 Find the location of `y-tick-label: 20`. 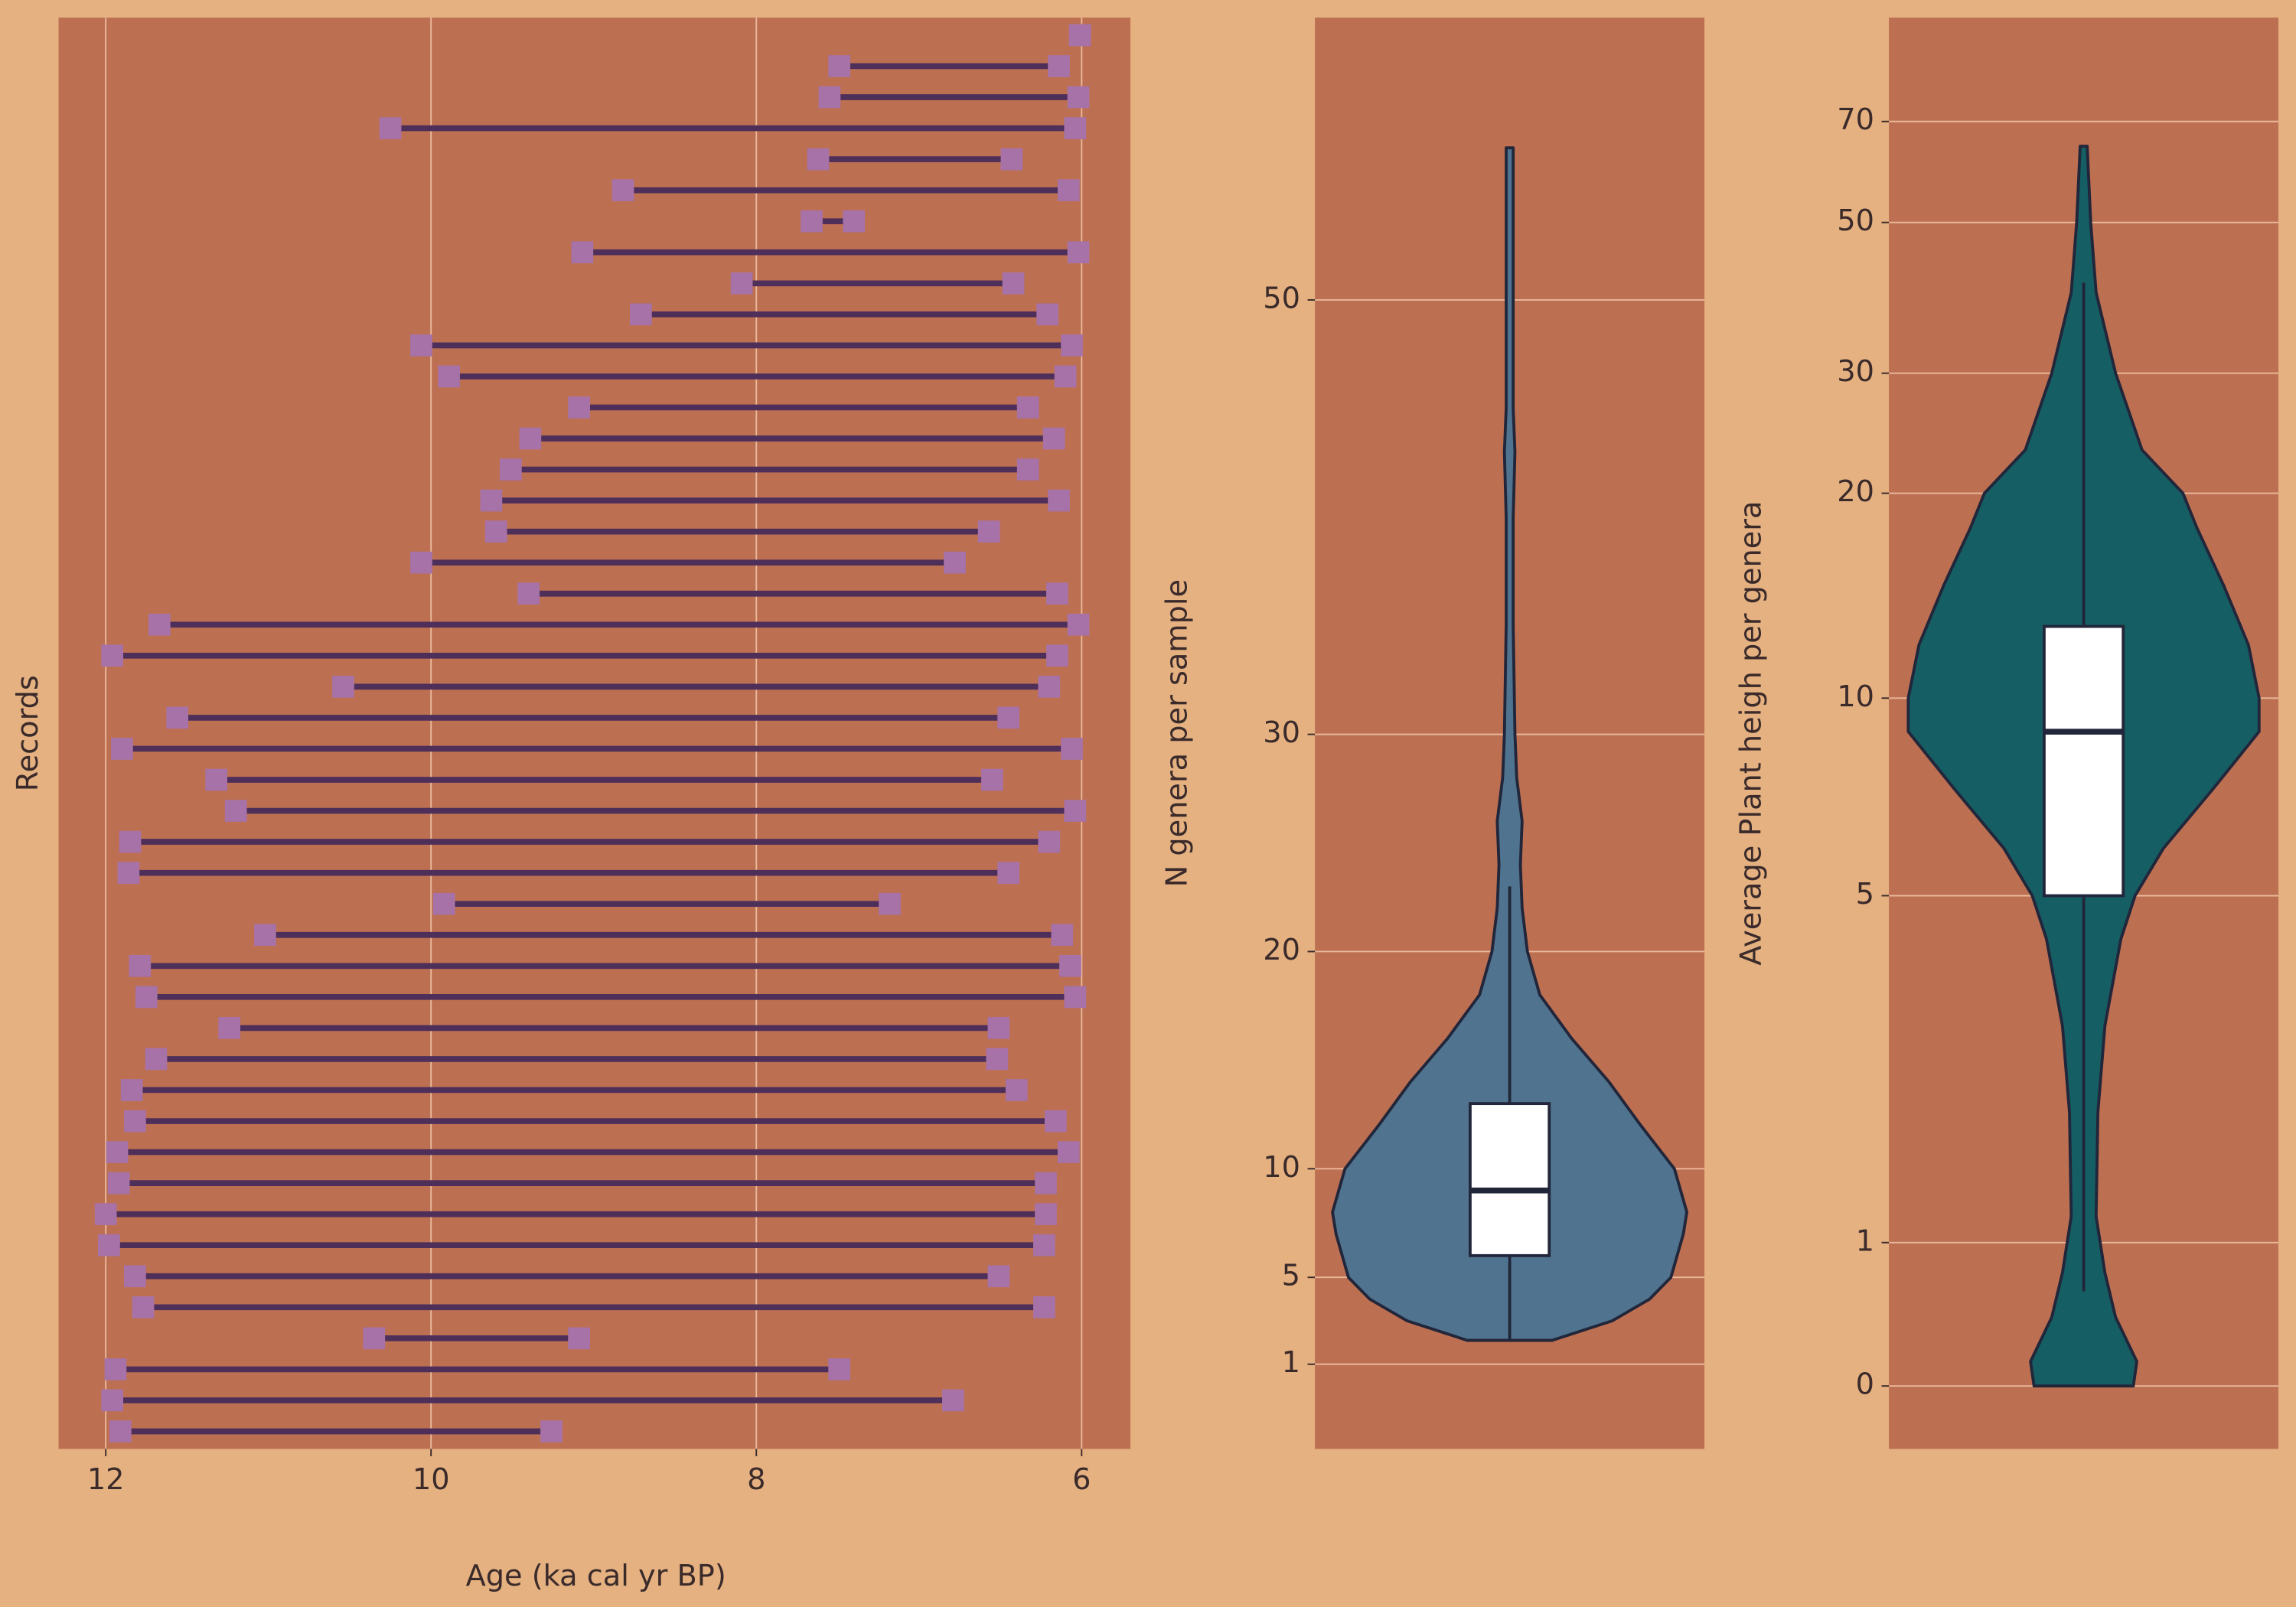

y-tick-label: 20 is located at coordinates (1281, 950).